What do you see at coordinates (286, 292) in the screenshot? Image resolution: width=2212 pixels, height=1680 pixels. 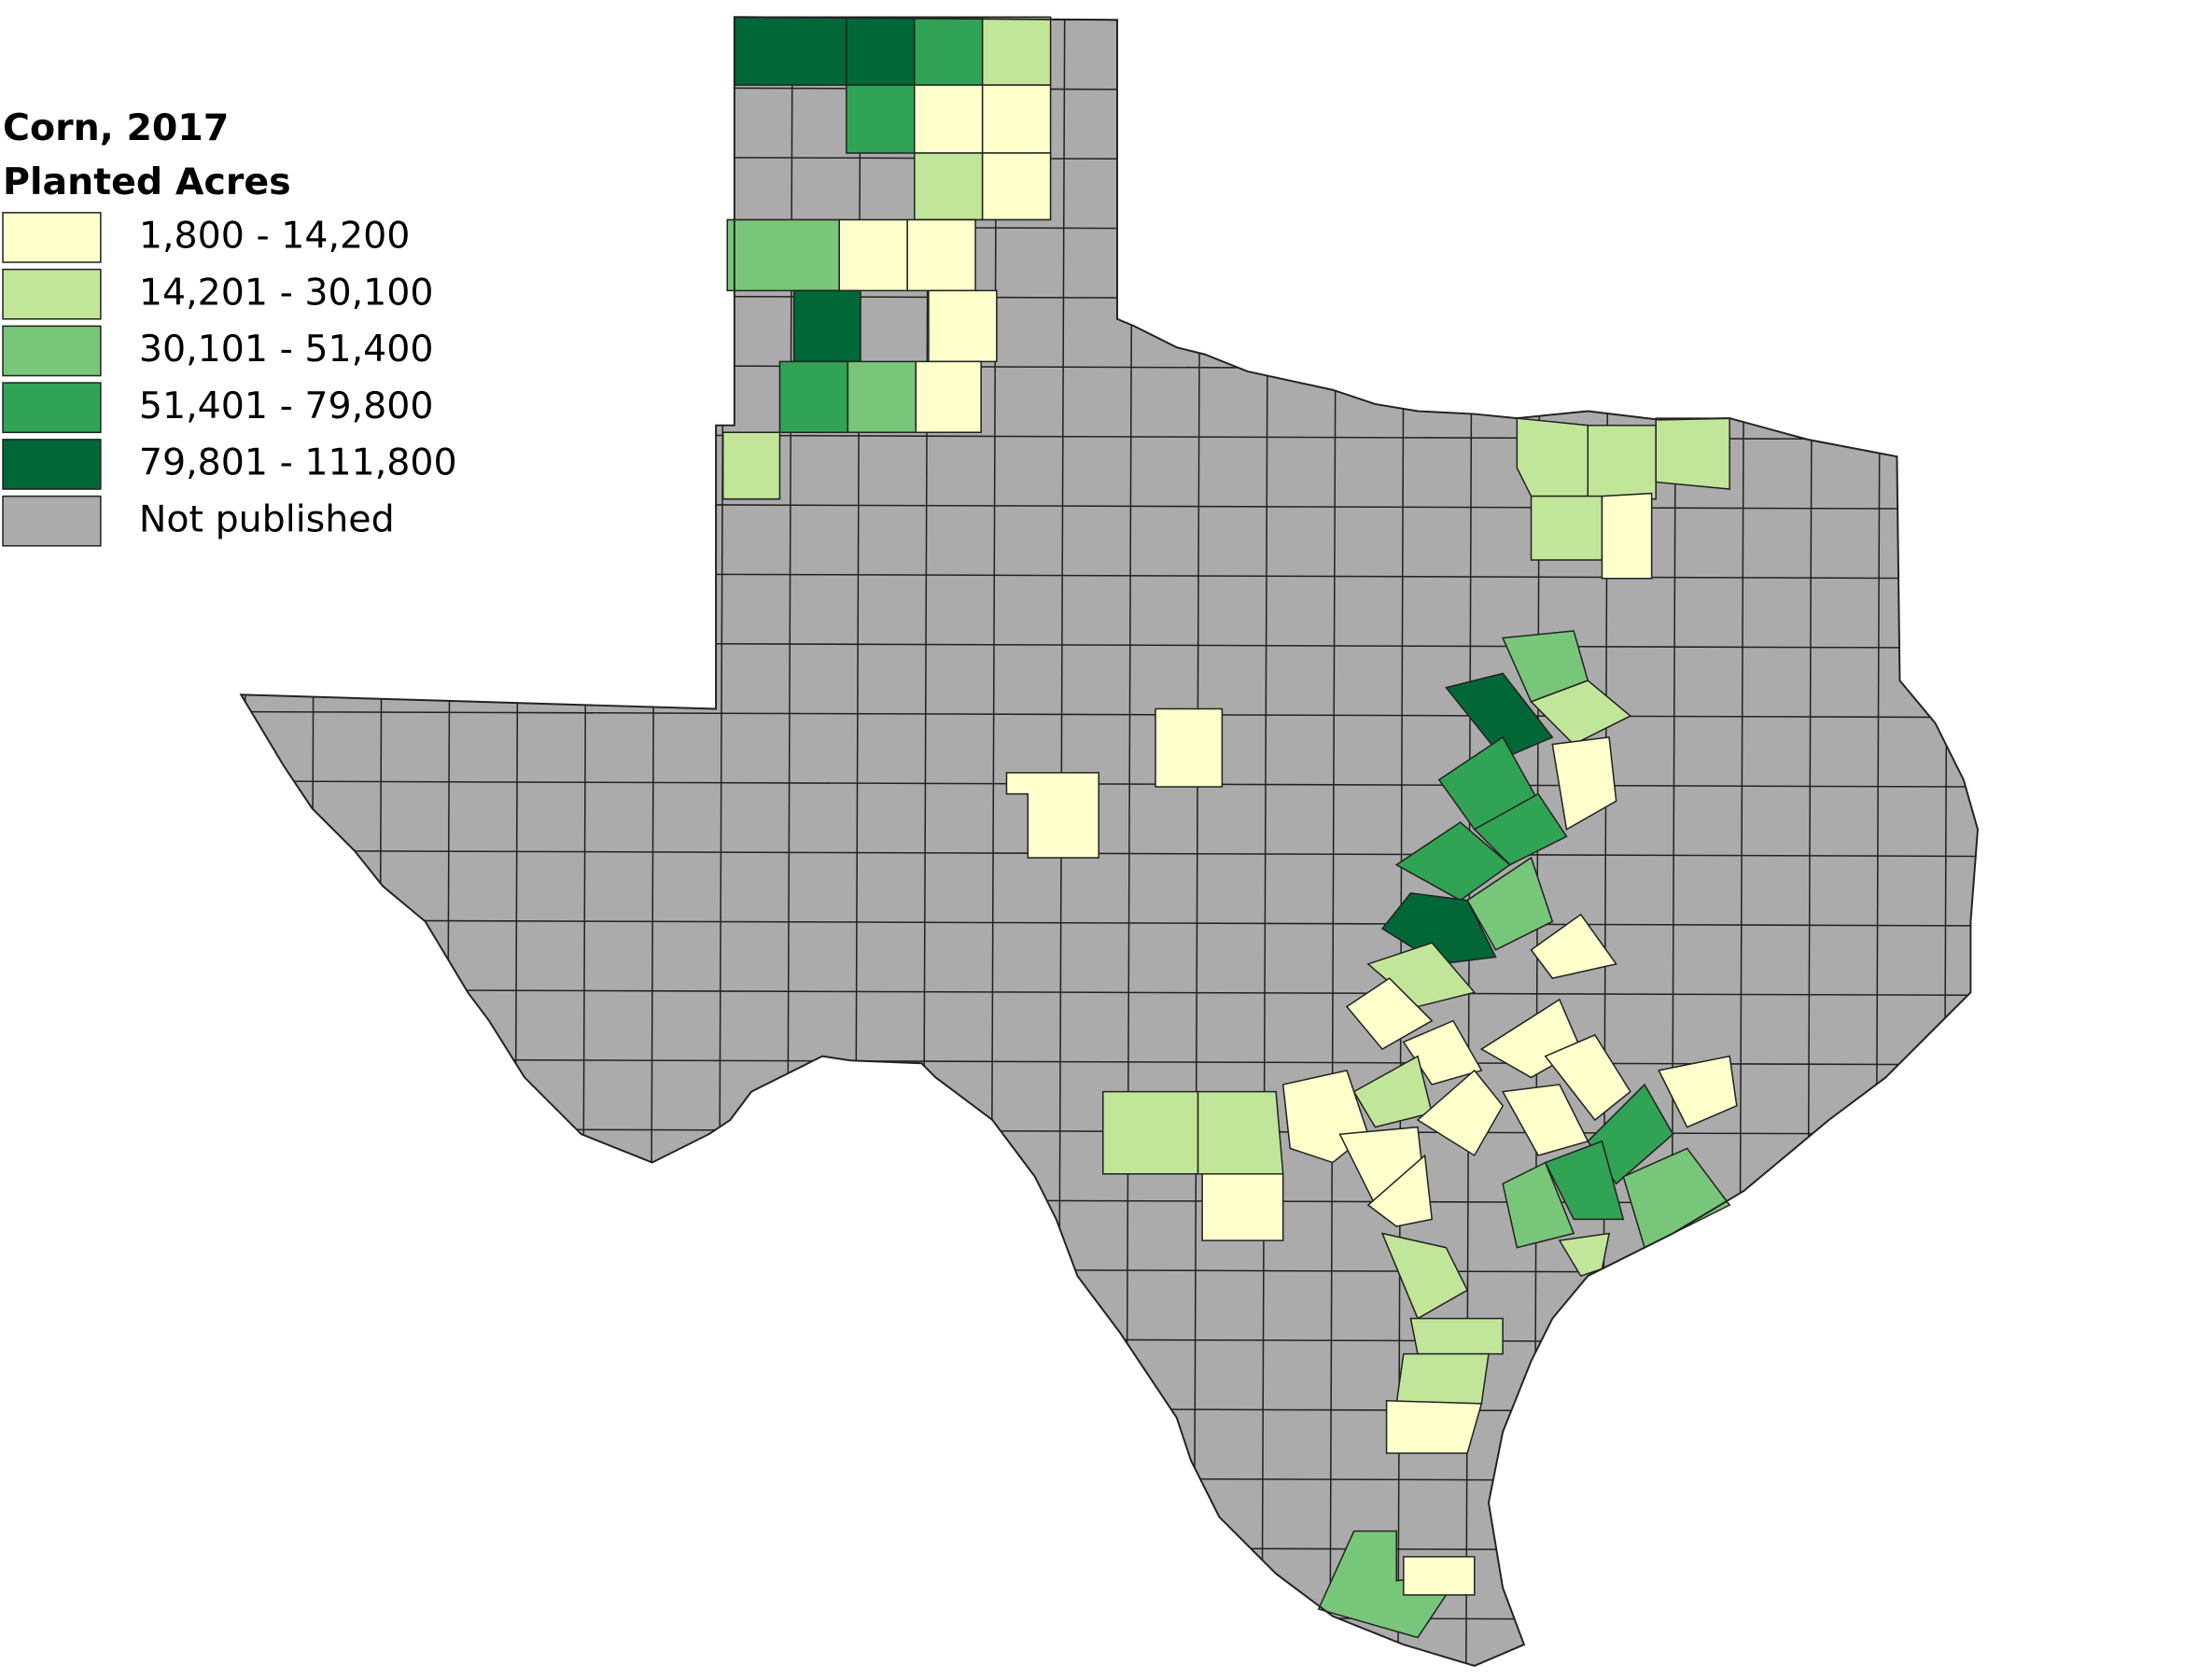 I see `legend-label: 14,201 - 30,100` at bounding box center [286, 292].